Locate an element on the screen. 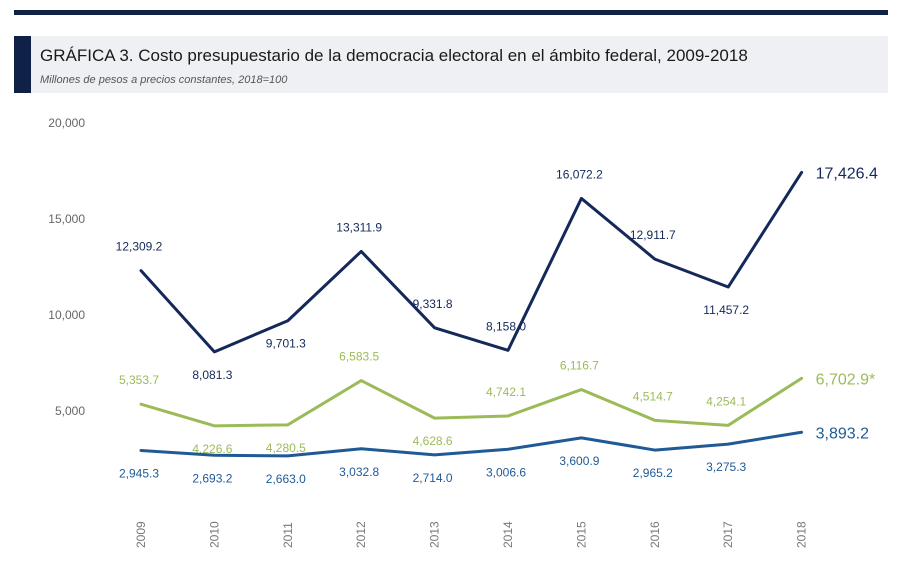  data-label: 11,457.2 is located at coordinates (726, 310).